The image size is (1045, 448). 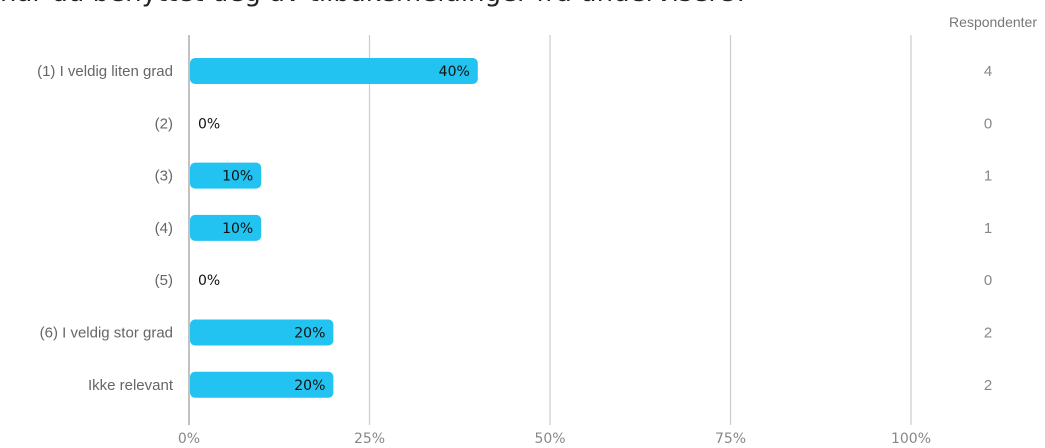 I want to click on respondents-header: Respondenter, so click(x=993, y=22).